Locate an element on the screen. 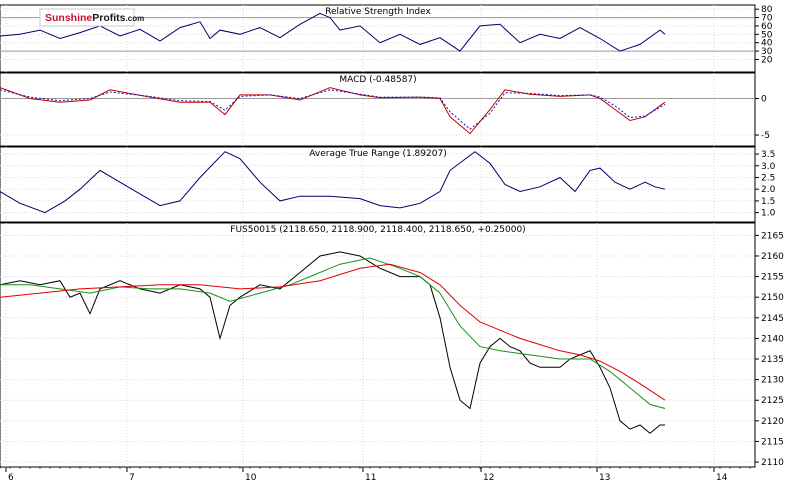 This screenshot has width=800, height=486. y-tick-label: 1.0 is located at coordinates (768, 214).